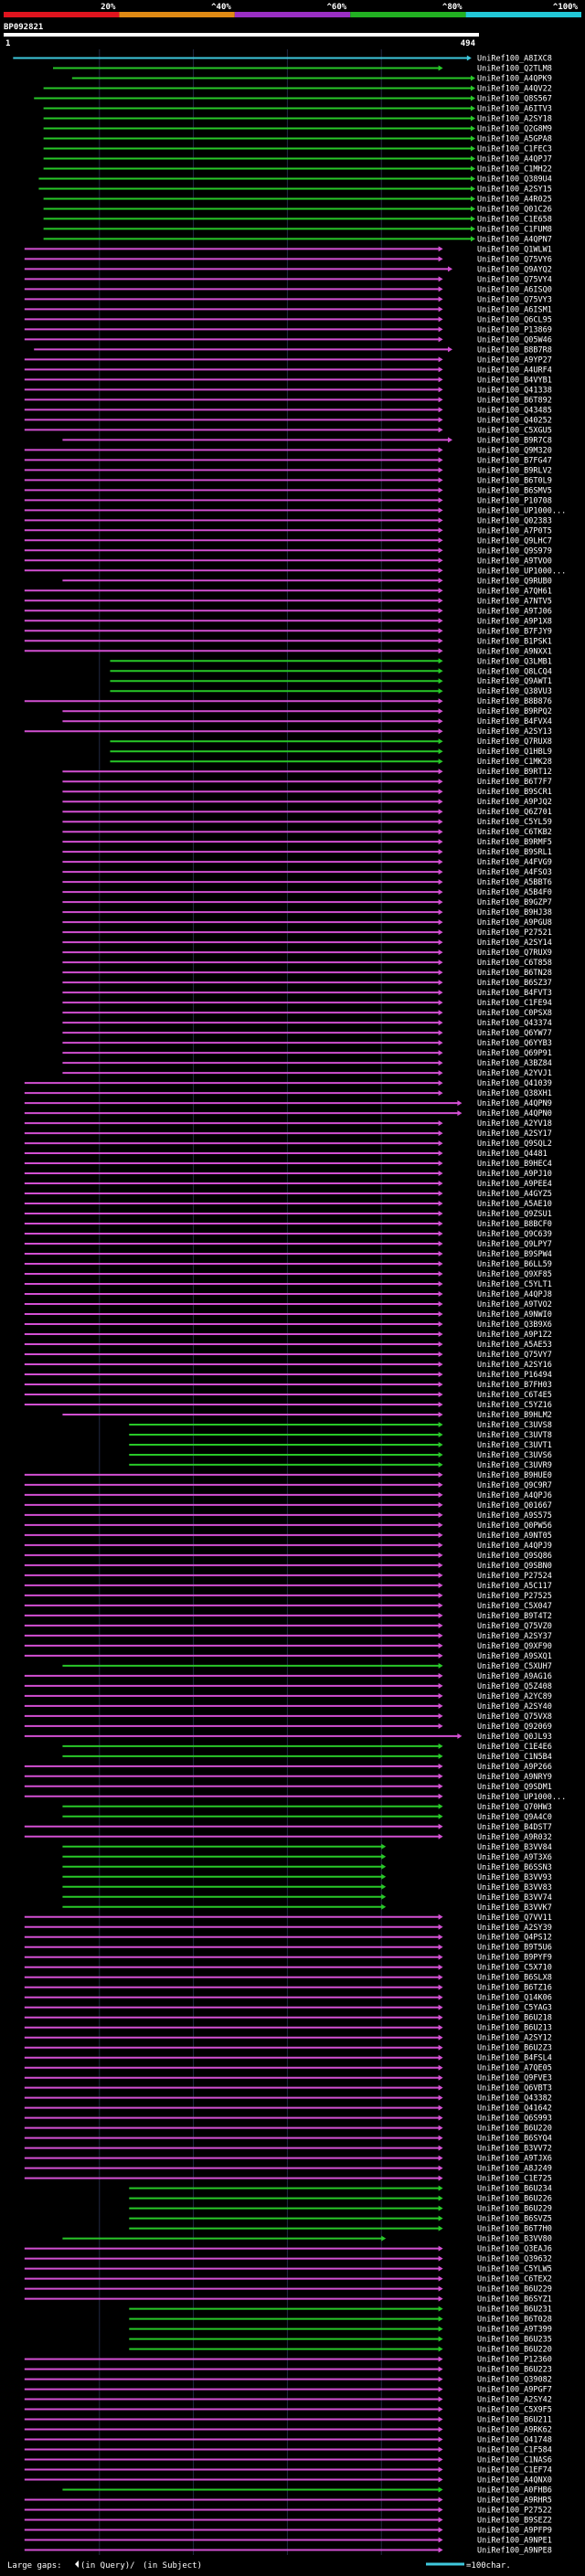  Describe the element at coordinates (514, 1626) in the screenshot. I see `hit-label: UniRef100_Q75VZ0` at that location.